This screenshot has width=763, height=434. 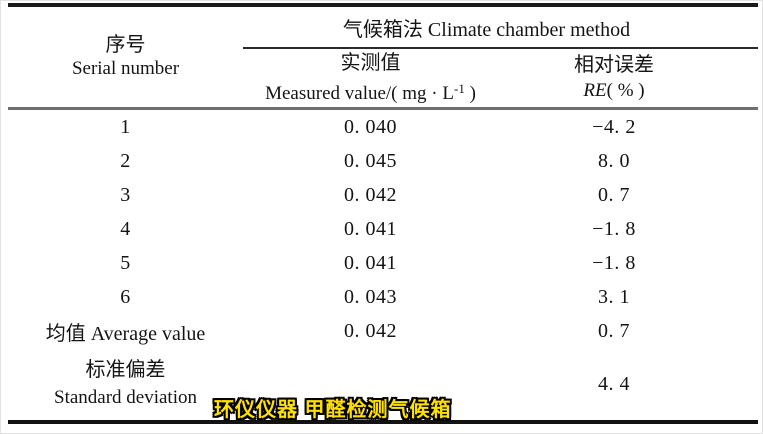 I want to click on table-row: 3 0. 042 0. 7, so click(x=383, y=195).